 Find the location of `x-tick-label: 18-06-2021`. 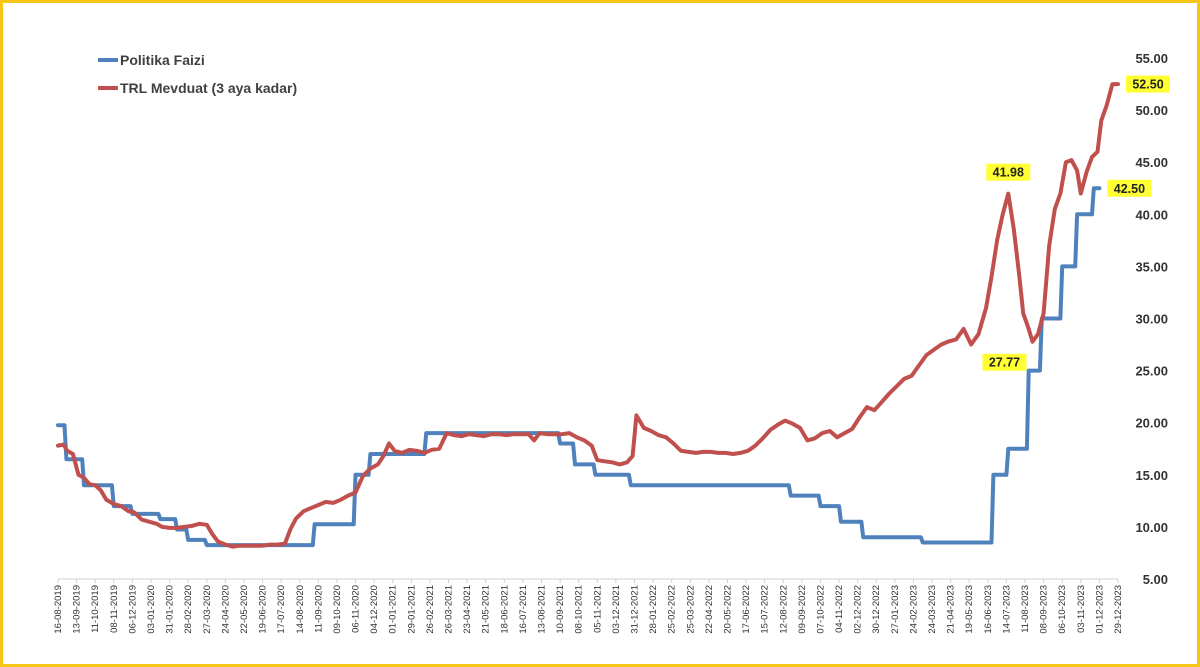

x-tick-label: 18-06-2021 is located at coordinates (504, 609).